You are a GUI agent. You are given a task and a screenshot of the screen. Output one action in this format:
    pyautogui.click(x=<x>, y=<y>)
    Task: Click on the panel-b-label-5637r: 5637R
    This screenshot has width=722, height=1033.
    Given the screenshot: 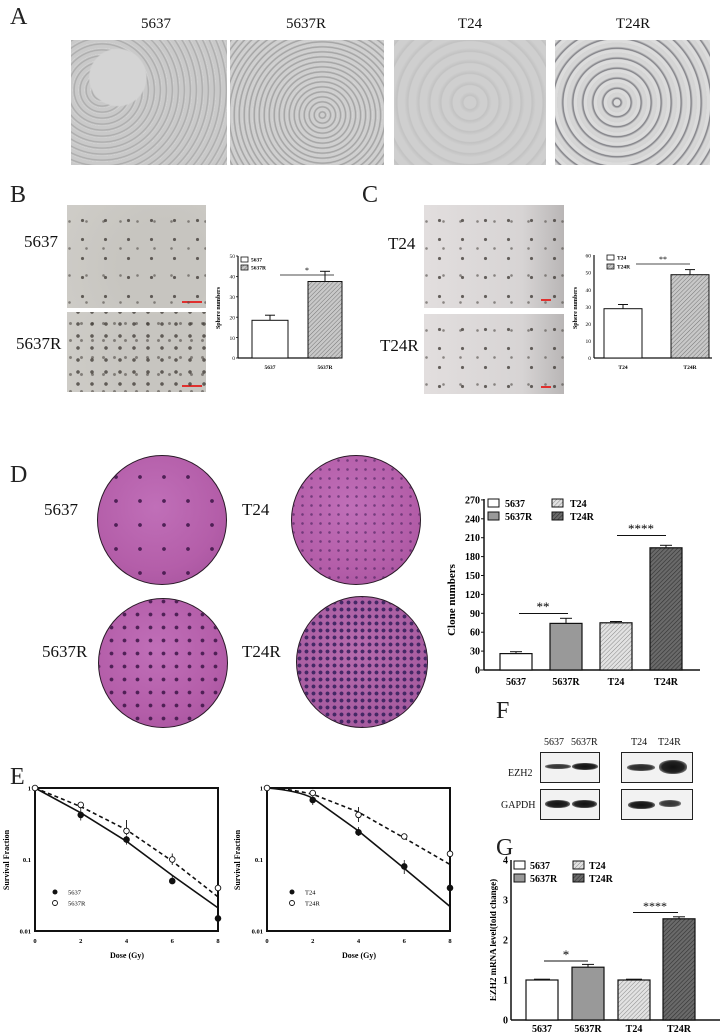 What is the action you would take?
    pyautogui.click(x=39, y=343)
    